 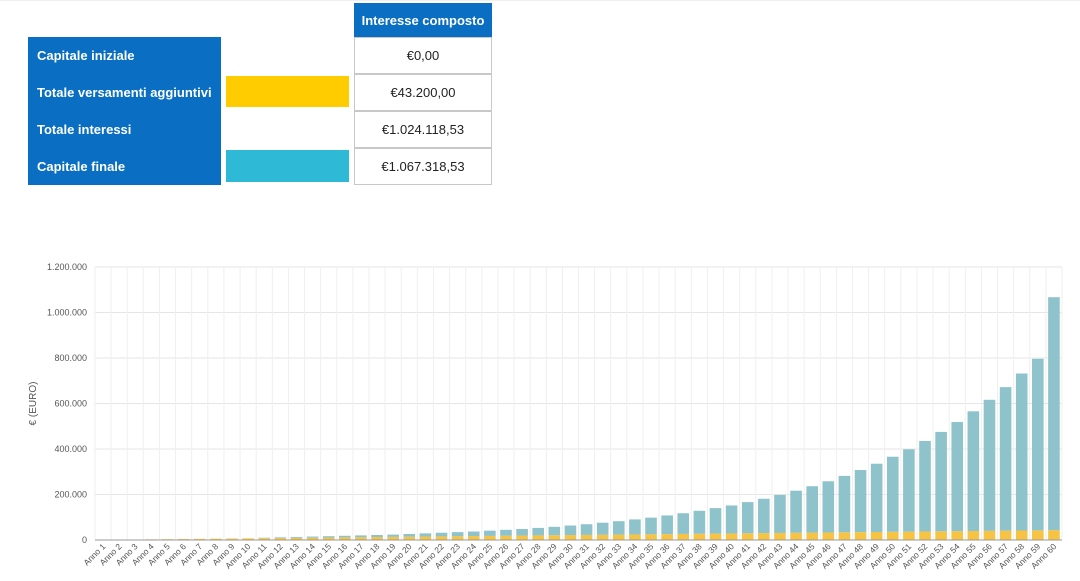 What do you see at coordinates (124, 92) in the screenshot?
I see `row-label-total-contributions: Totale versamenti aggiuntivi` at bounding box center [124, 92].